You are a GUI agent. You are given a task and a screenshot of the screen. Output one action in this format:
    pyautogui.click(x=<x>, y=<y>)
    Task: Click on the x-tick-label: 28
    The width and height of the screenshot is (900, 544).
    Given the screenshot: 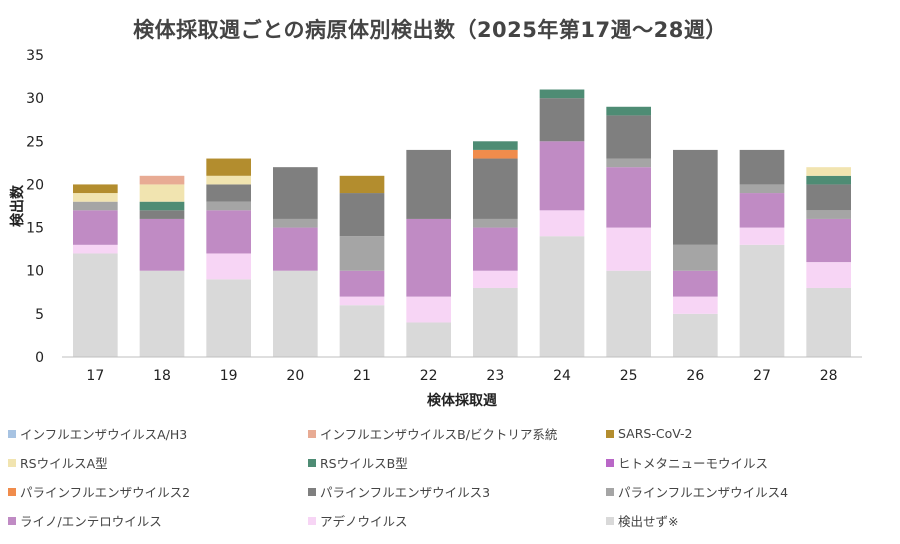 What is the action you would take?
    pyautogui.click(x=829, y=376)
    